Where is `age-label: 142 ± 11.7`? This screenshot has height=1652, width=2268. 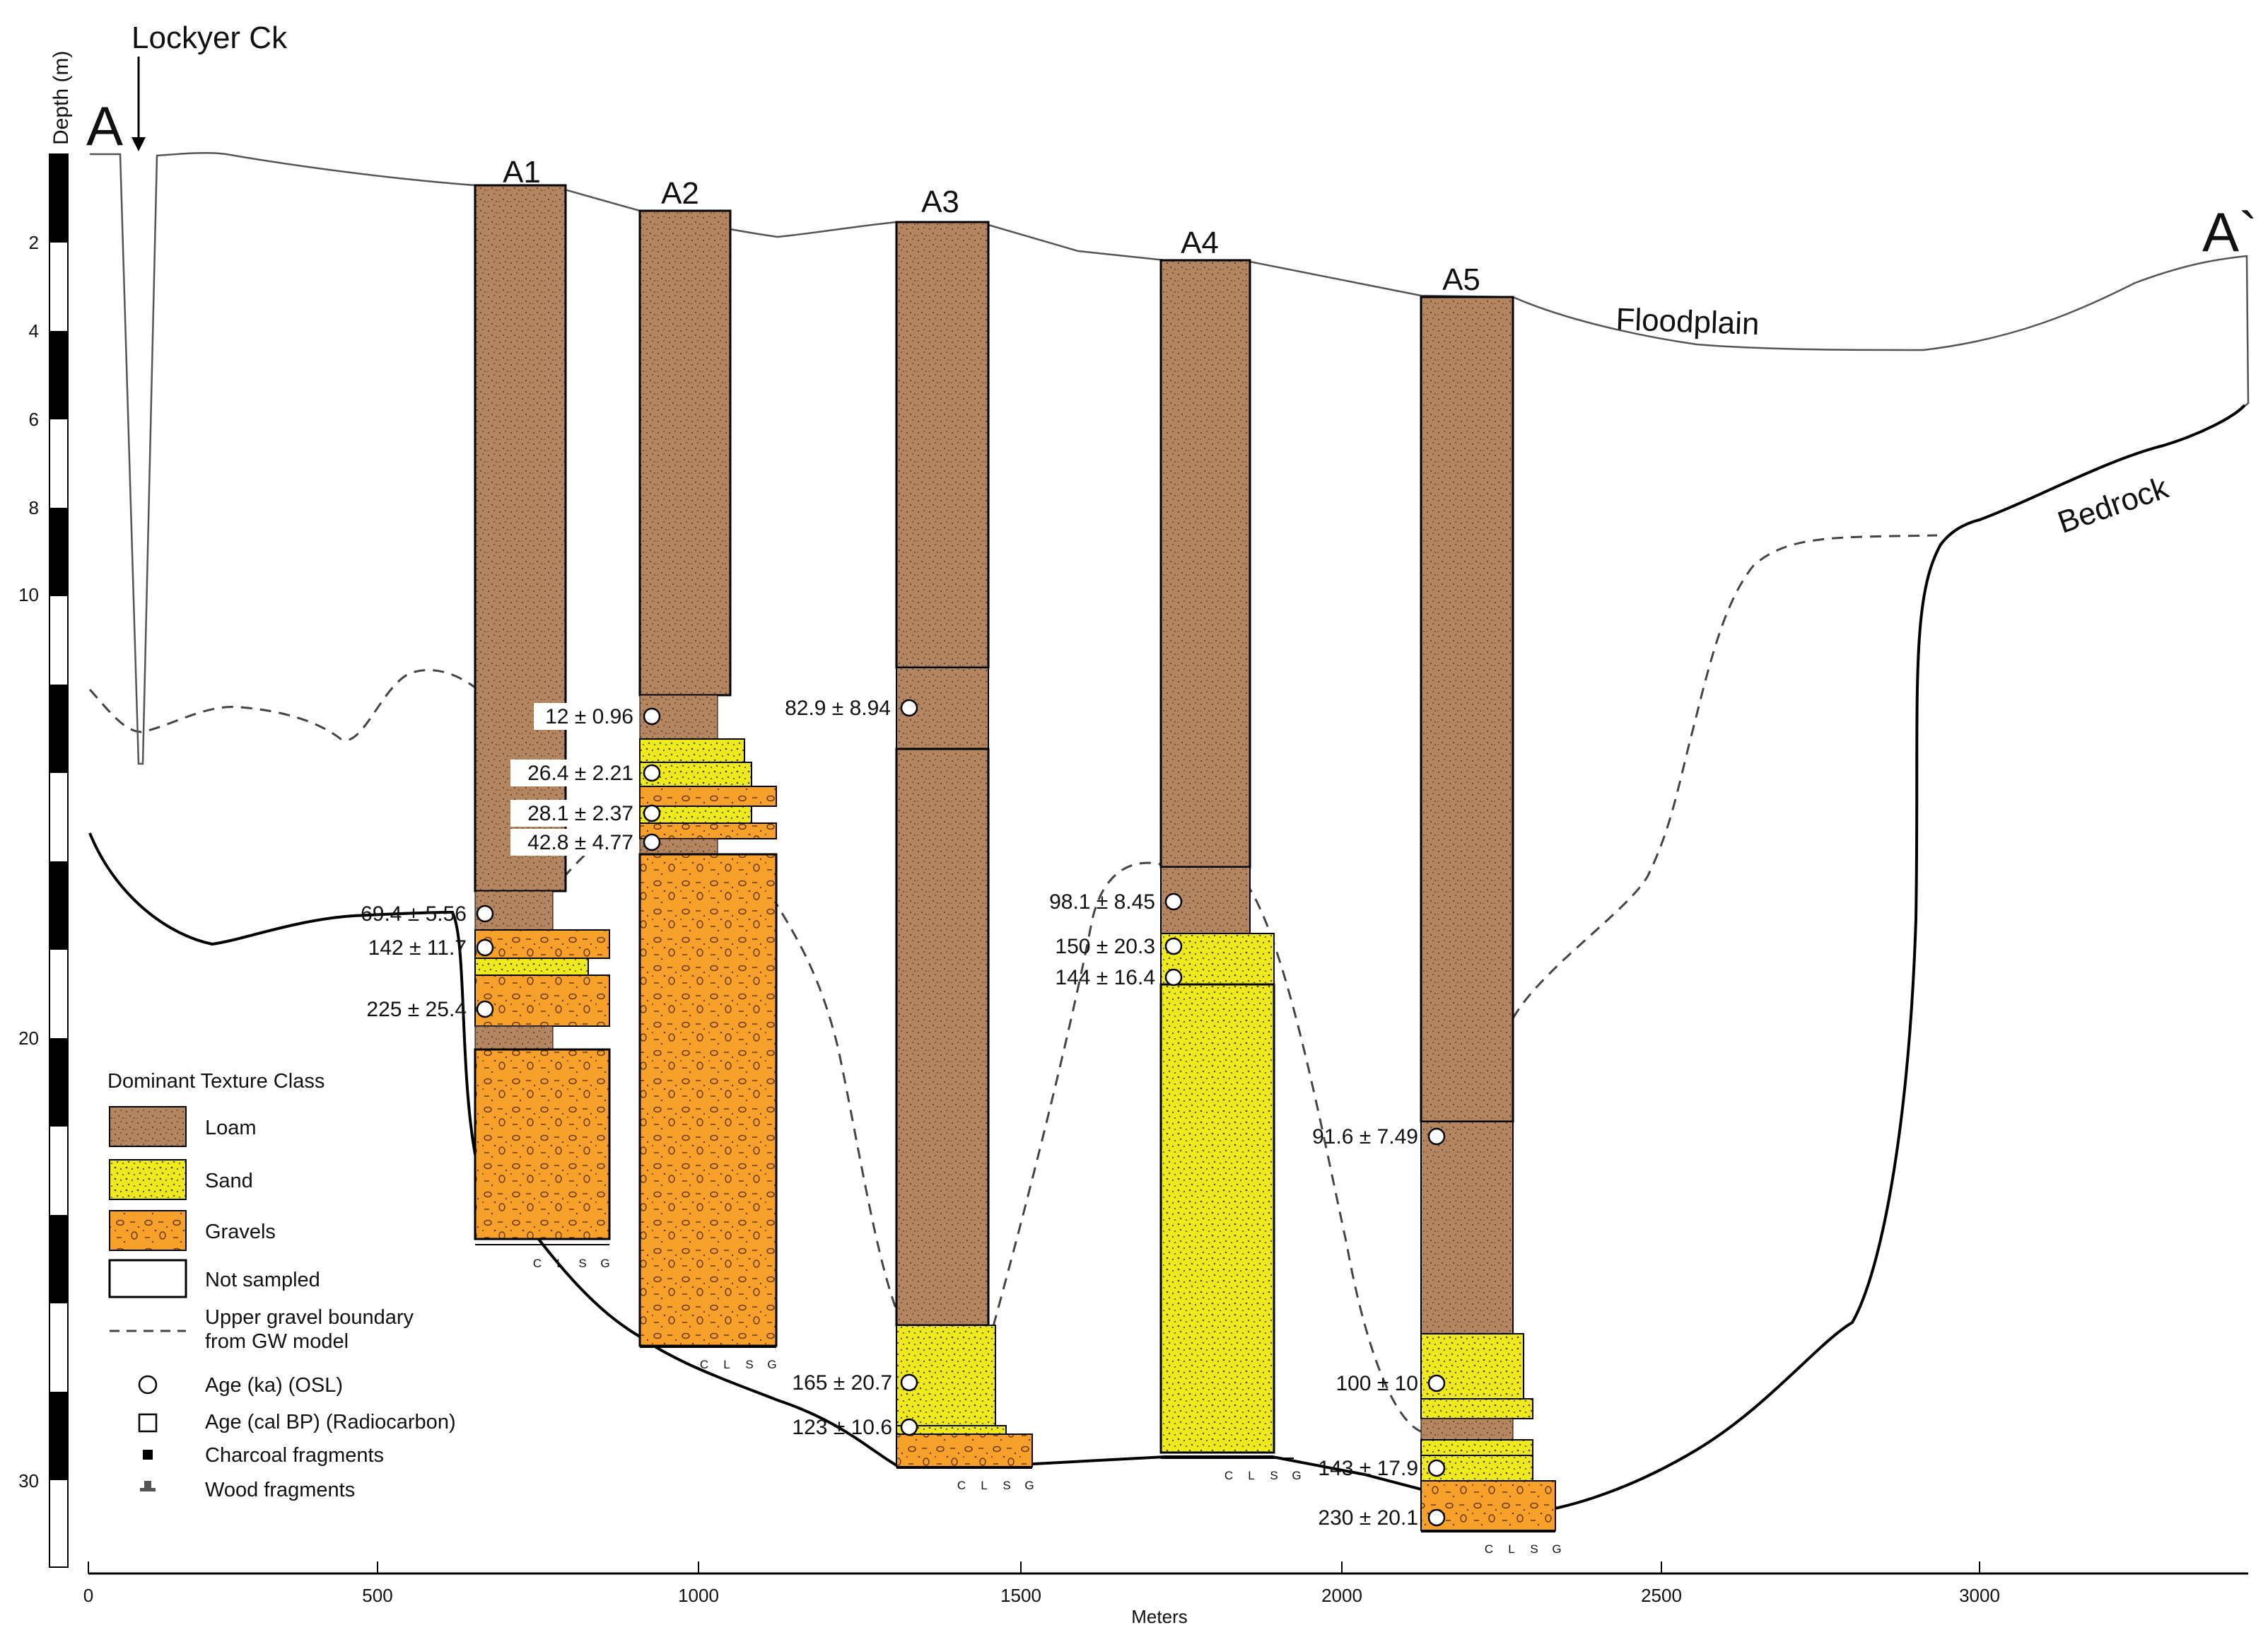
age-label: 142 ± 11.7 is located at coordinates (418, 948).